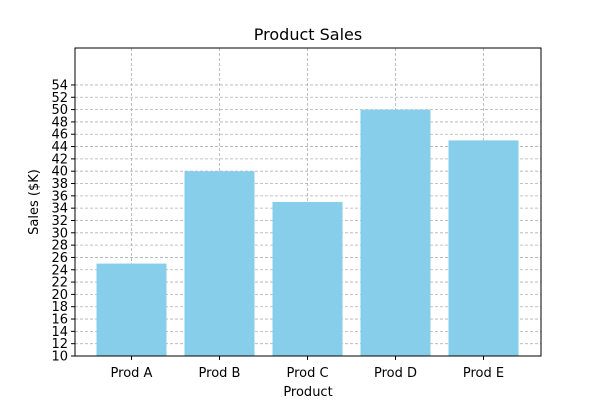 This screenshot has height=400, width=600. Describe the element at coordinates (59, 295) in the screenshot. I see `y-tick-label: 20` at that location.